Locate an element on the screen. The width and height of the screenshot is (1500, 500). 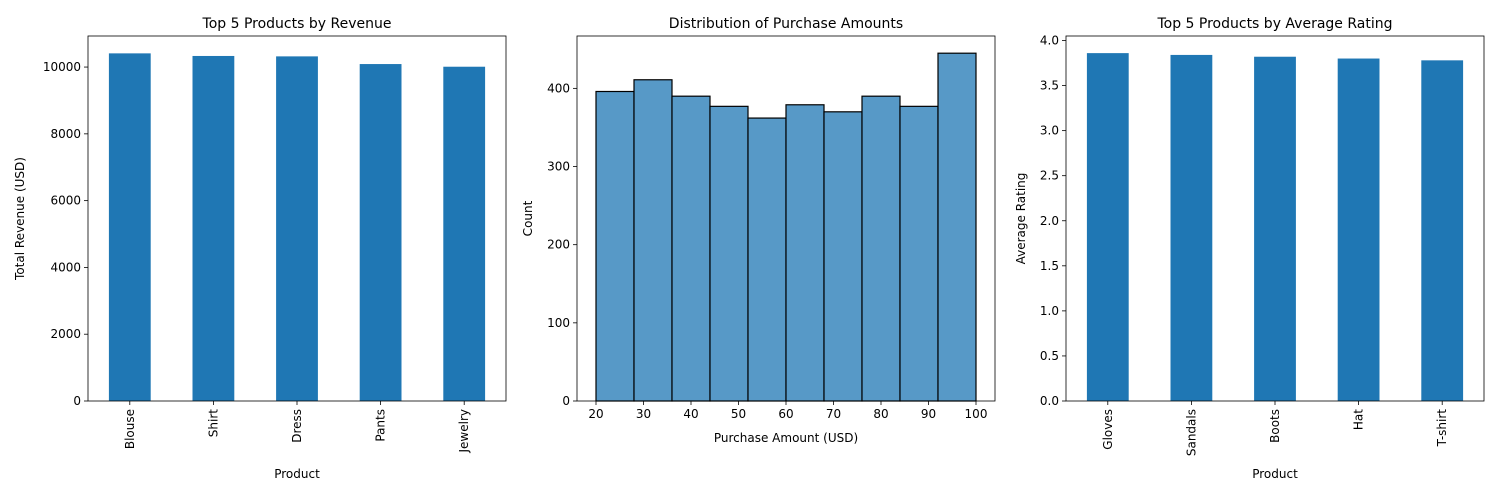
chart-title: Top 5 Products by Average Rating is located at coordinates (1274, 24).